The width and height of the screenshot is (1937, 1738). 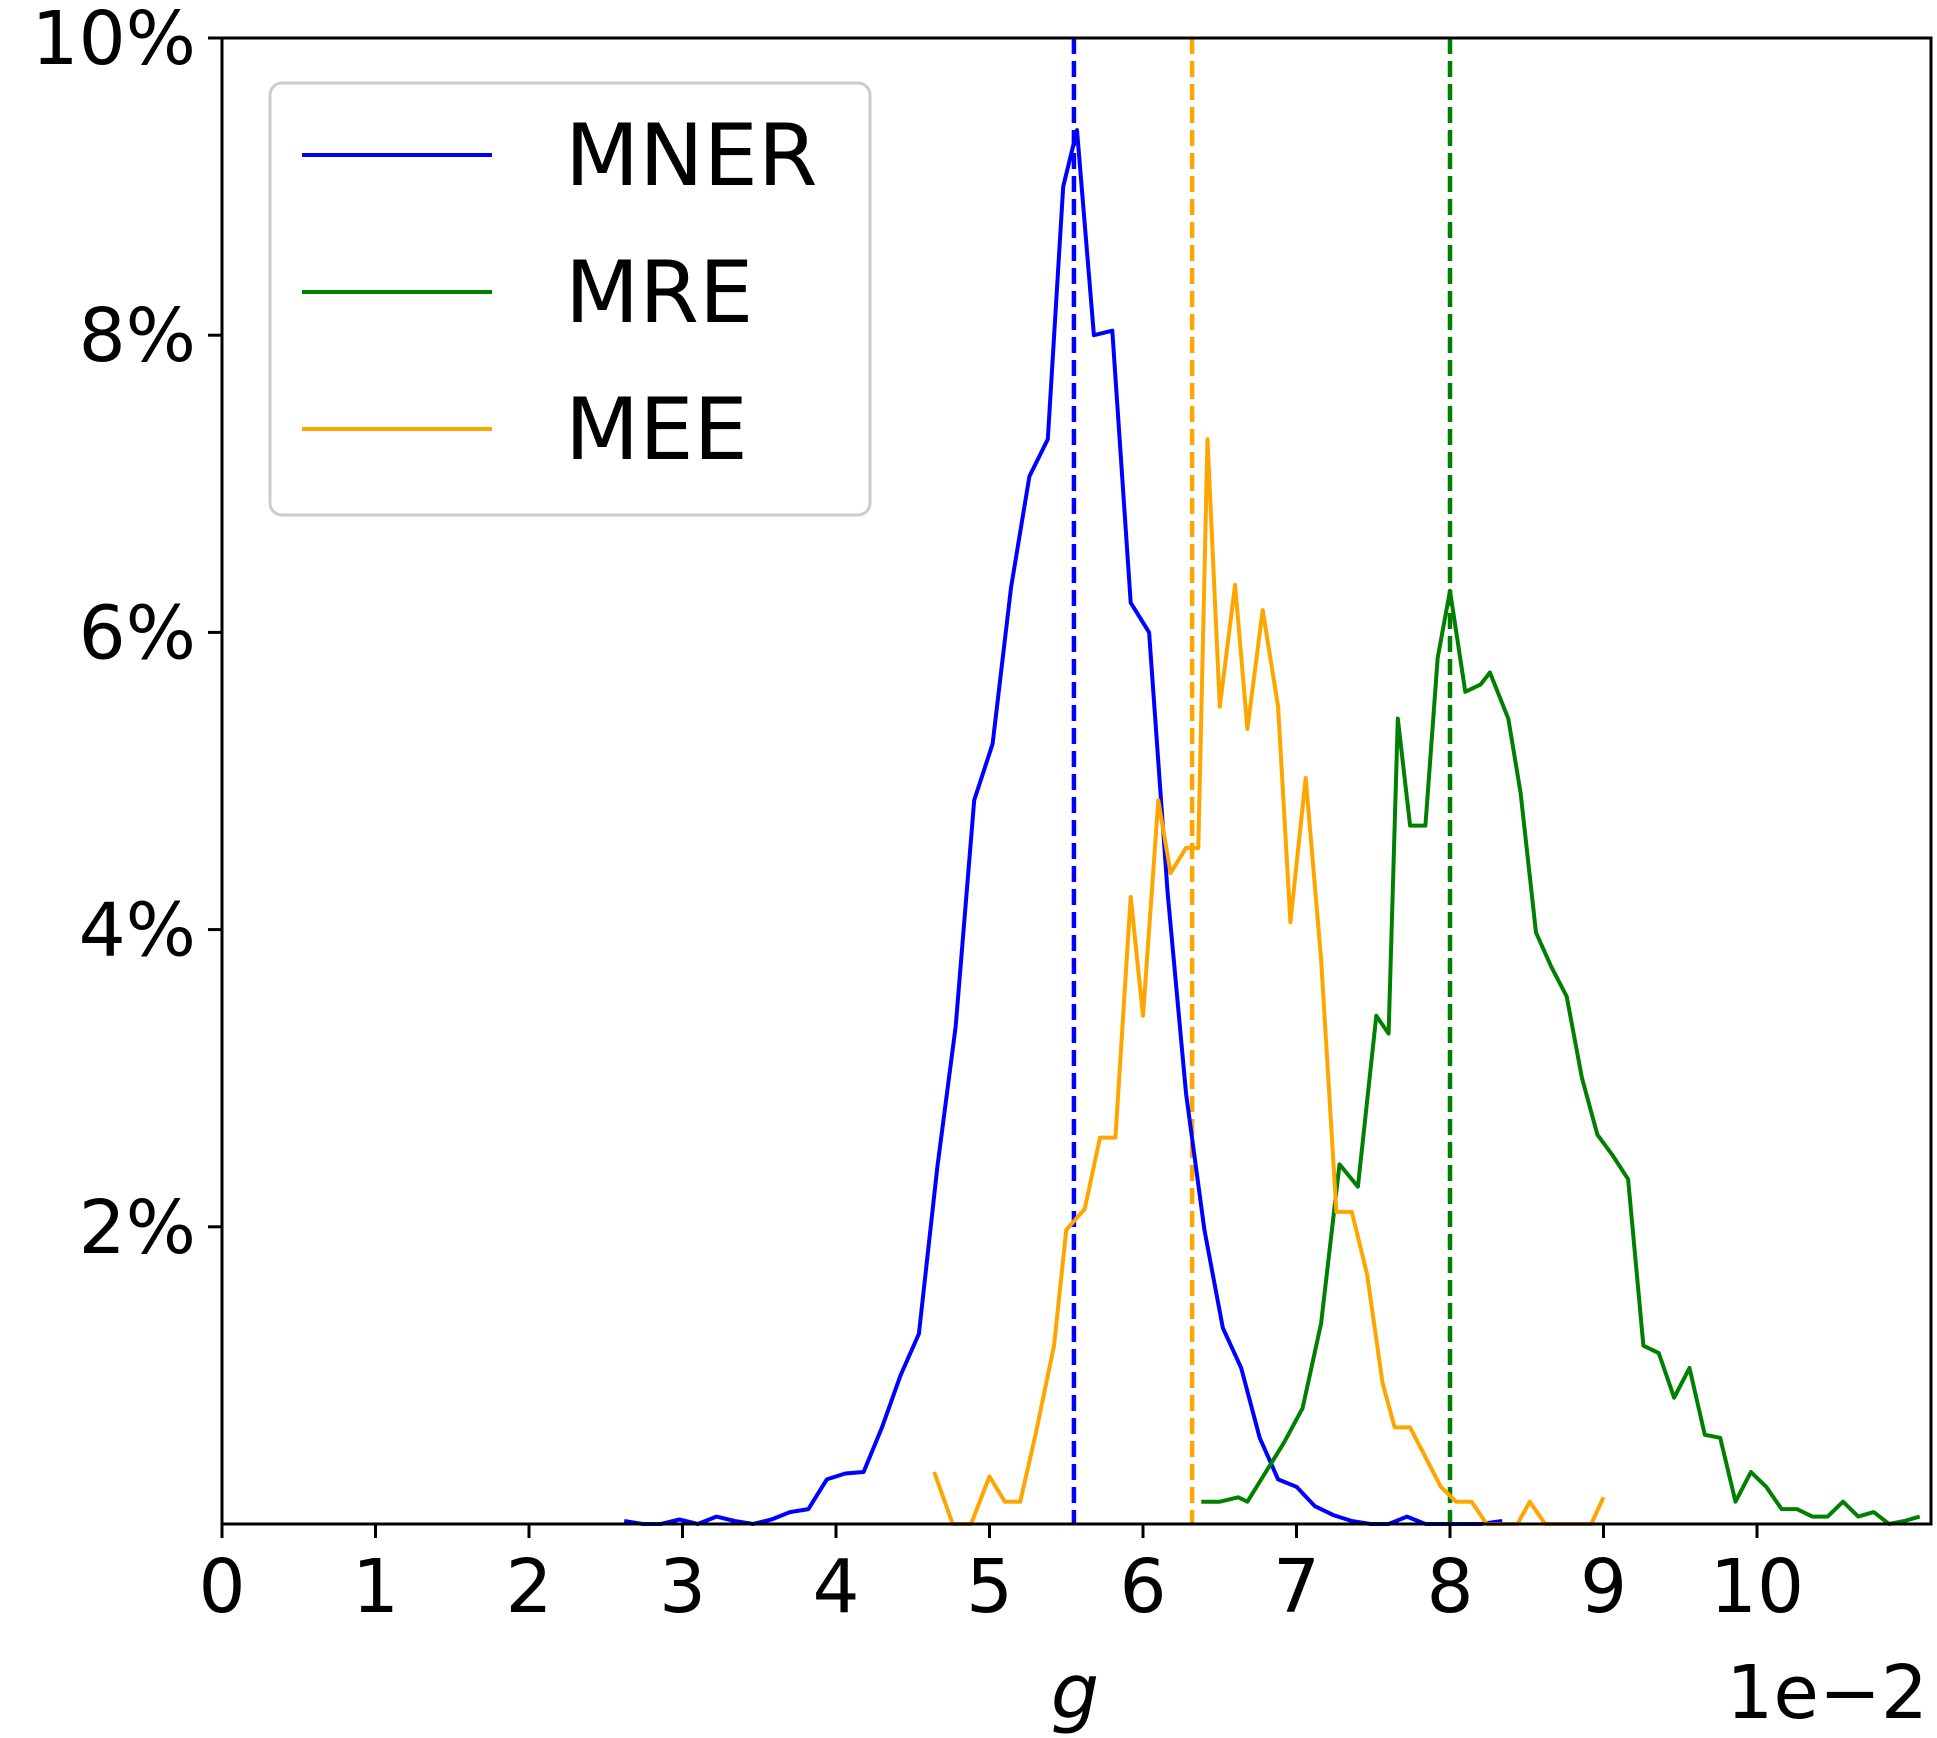 What do you see at coordinates (835, 1587) in the screenshot?
I see `x-tick-label: 4` at bounding box center [835, 1587].